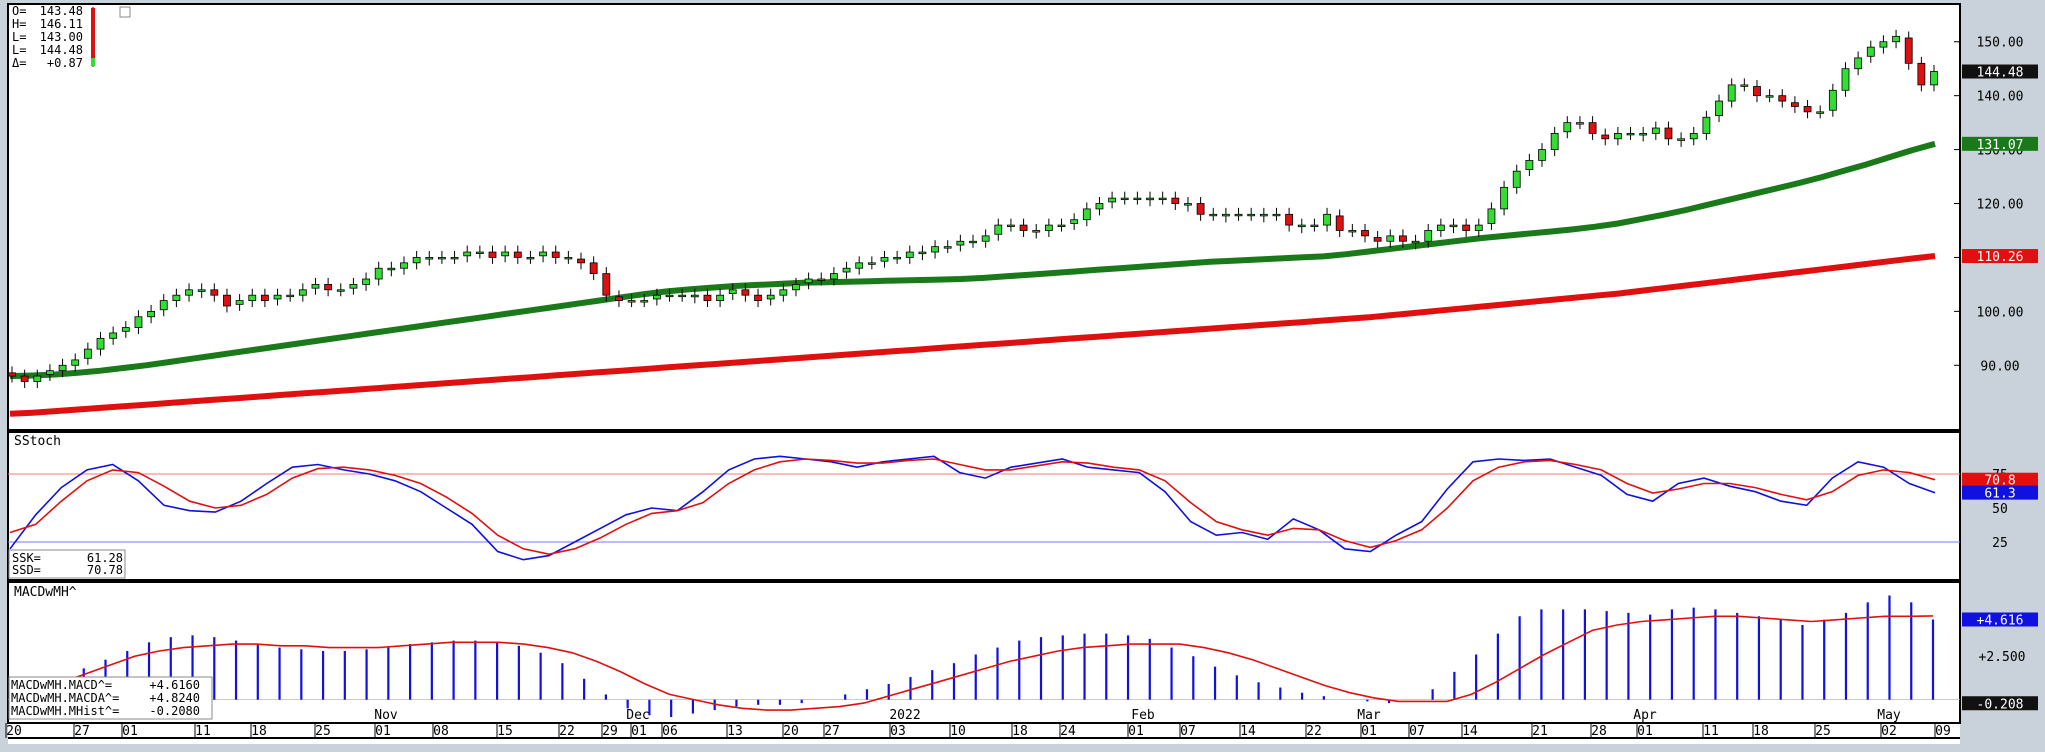 Image resolution: width=2045 pixels, height=752 pixels. Describe the element at coordinates (2000, 621) in the screenshot. I see `macd-value-label: +4.616` at that location.